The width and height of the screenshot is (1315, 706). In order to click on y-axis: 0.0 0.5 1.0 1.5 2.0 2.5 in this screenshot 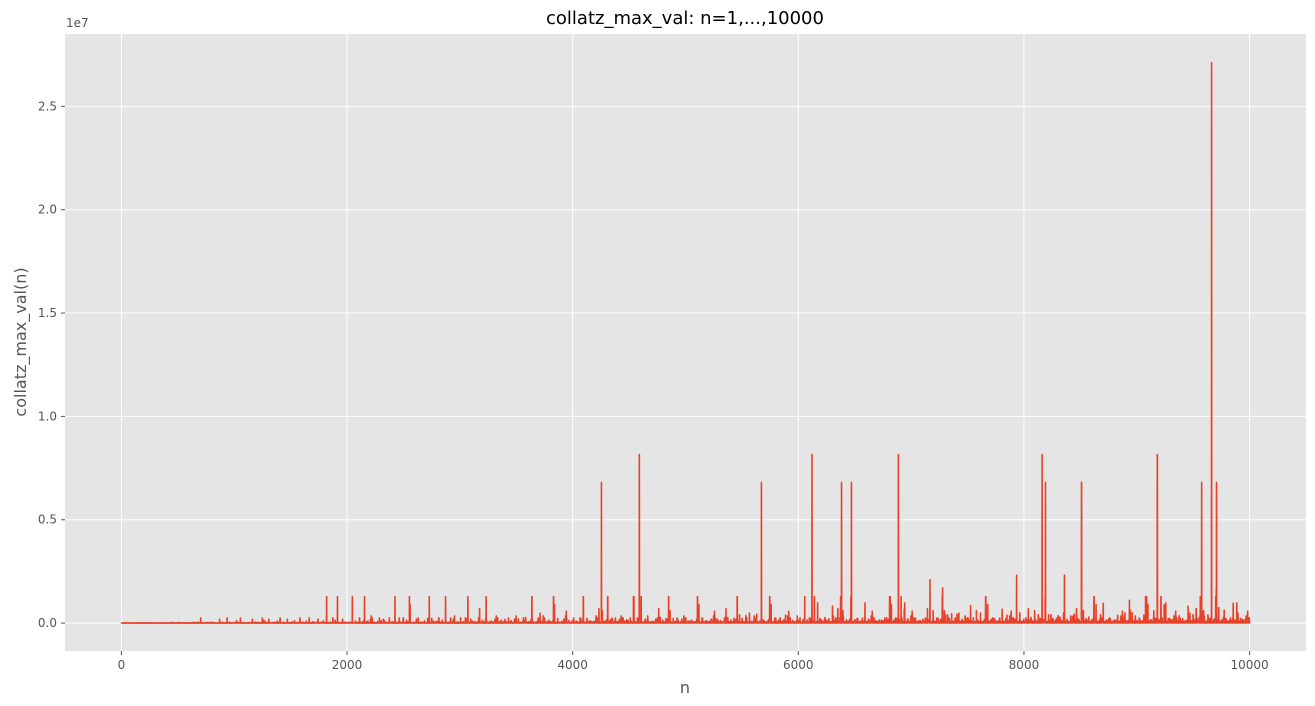, I will do `click(51, 364)`.